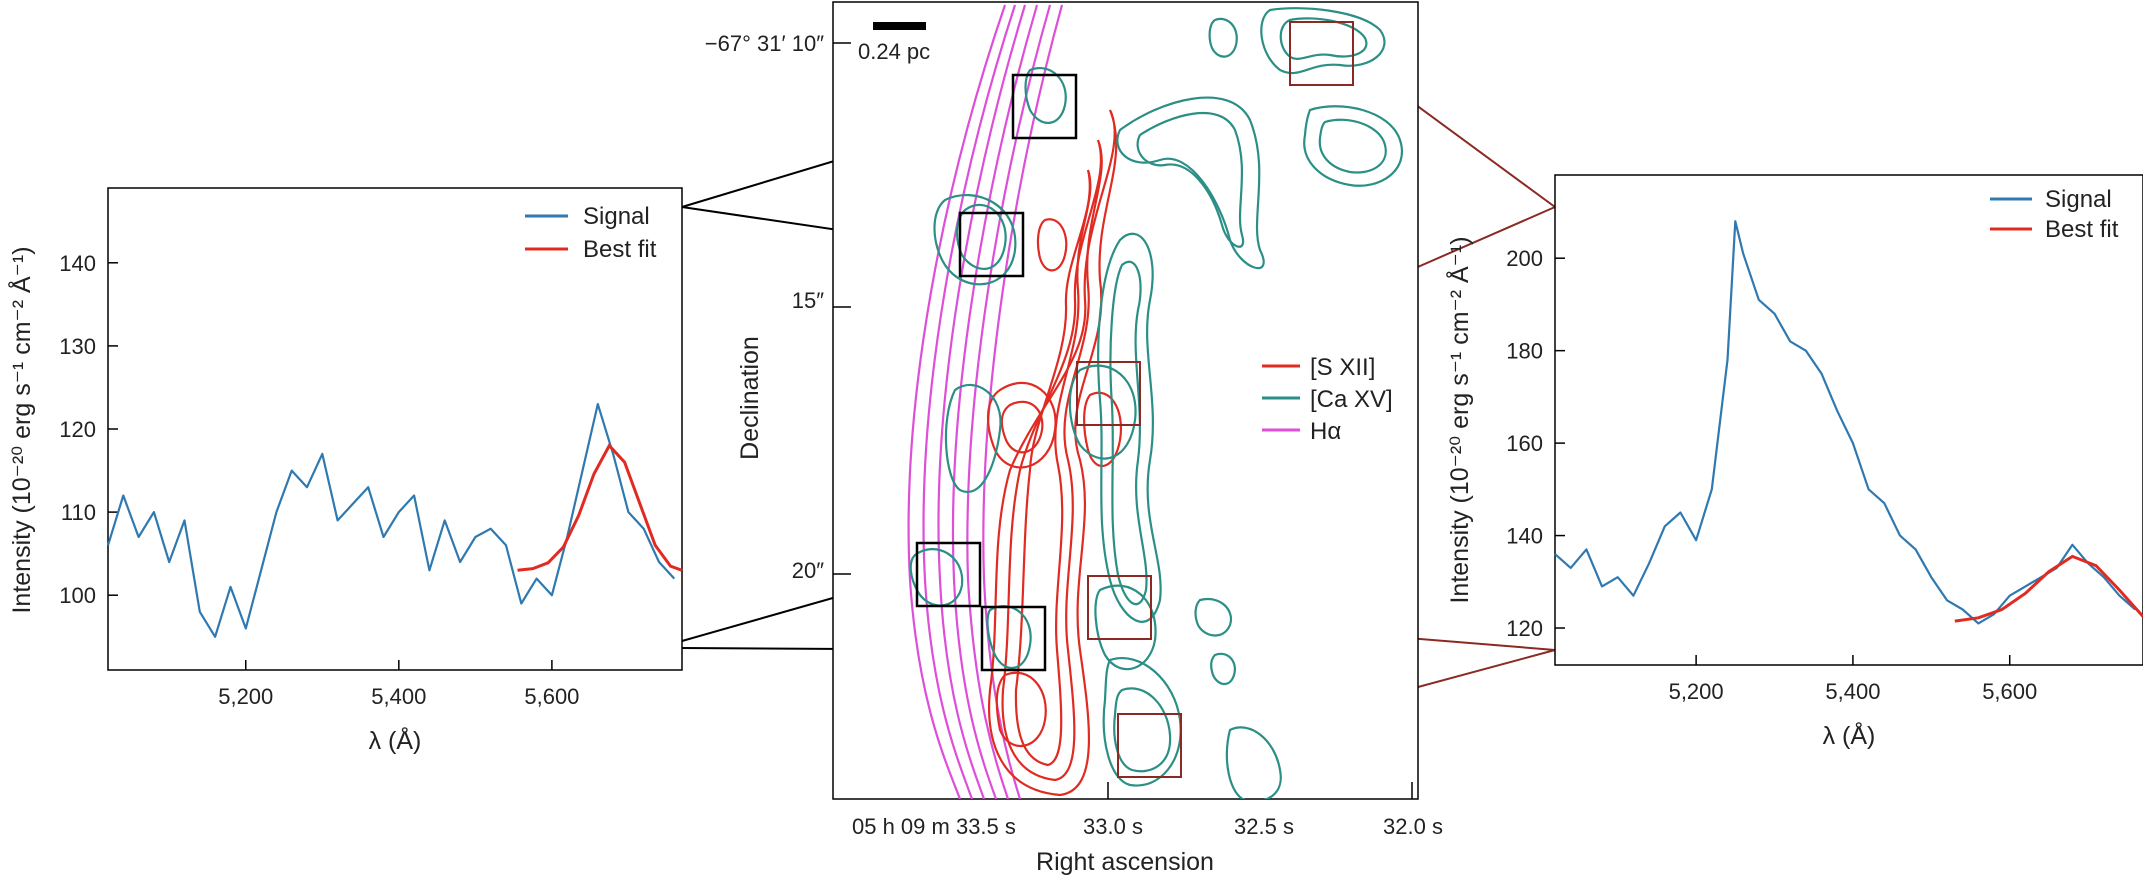 This screenshot has height=877, width=2143. Describe the element at coordinates (1524, 258) in the screenshot. I see `right-ytick-label: 200` at that location.